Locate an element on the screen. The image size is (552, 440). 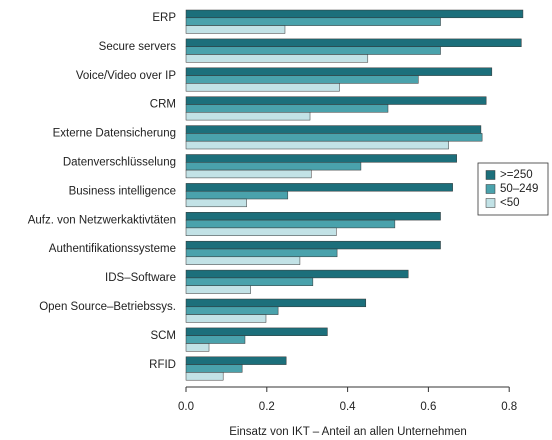
category-label: Externe Datensicherung is located at coordinates (114, 134).